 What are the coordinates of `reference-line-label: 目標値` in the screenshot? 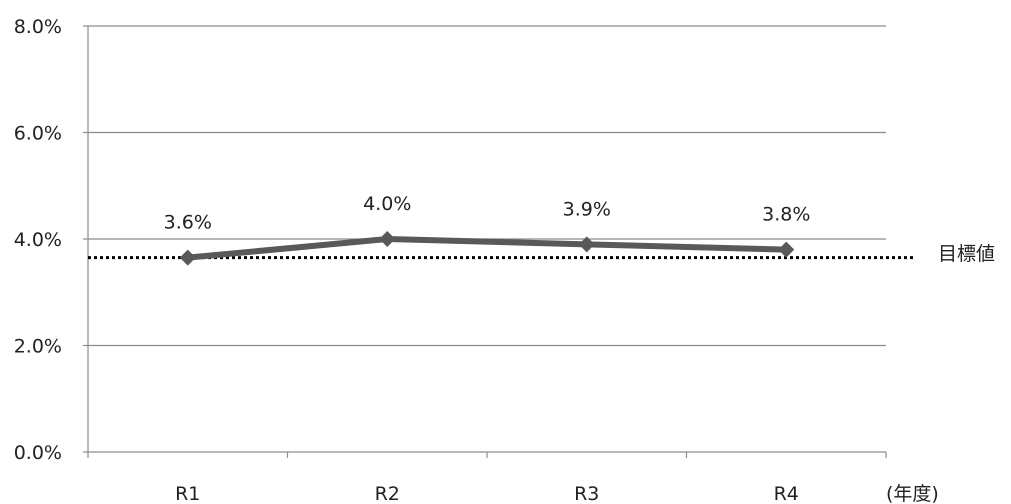 It's located at (966, 254).